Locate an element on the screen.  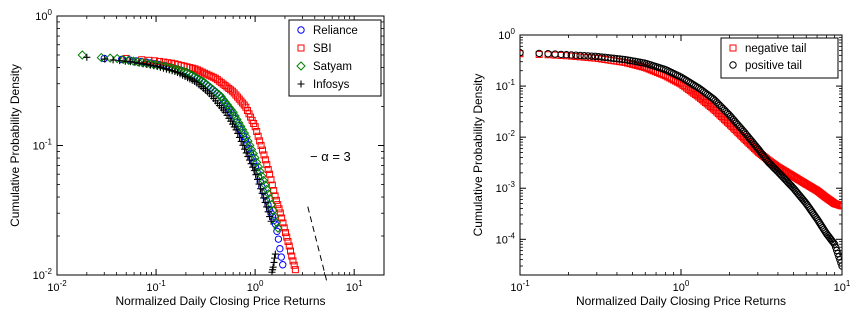
y-tick-label: 10⁰ is located at coordinates (43, 15).